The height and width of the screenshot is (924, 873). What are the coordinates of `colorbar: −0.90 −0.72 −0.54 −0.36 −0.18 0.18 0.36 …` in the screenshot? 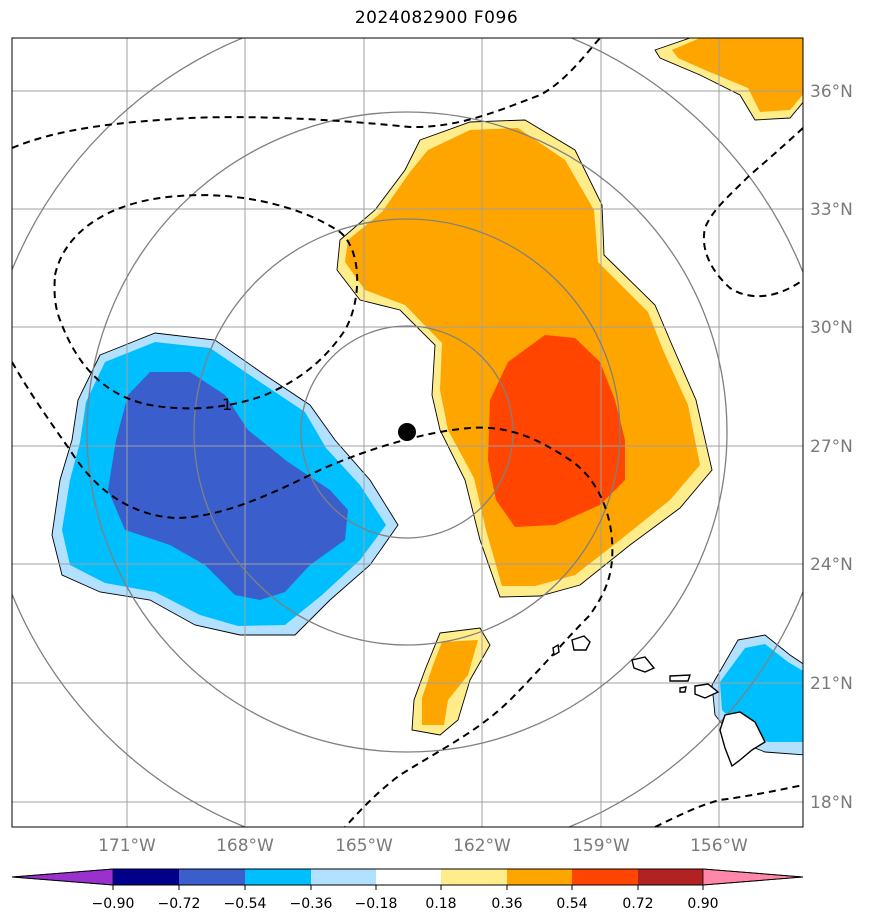 It's located at (407, 890).